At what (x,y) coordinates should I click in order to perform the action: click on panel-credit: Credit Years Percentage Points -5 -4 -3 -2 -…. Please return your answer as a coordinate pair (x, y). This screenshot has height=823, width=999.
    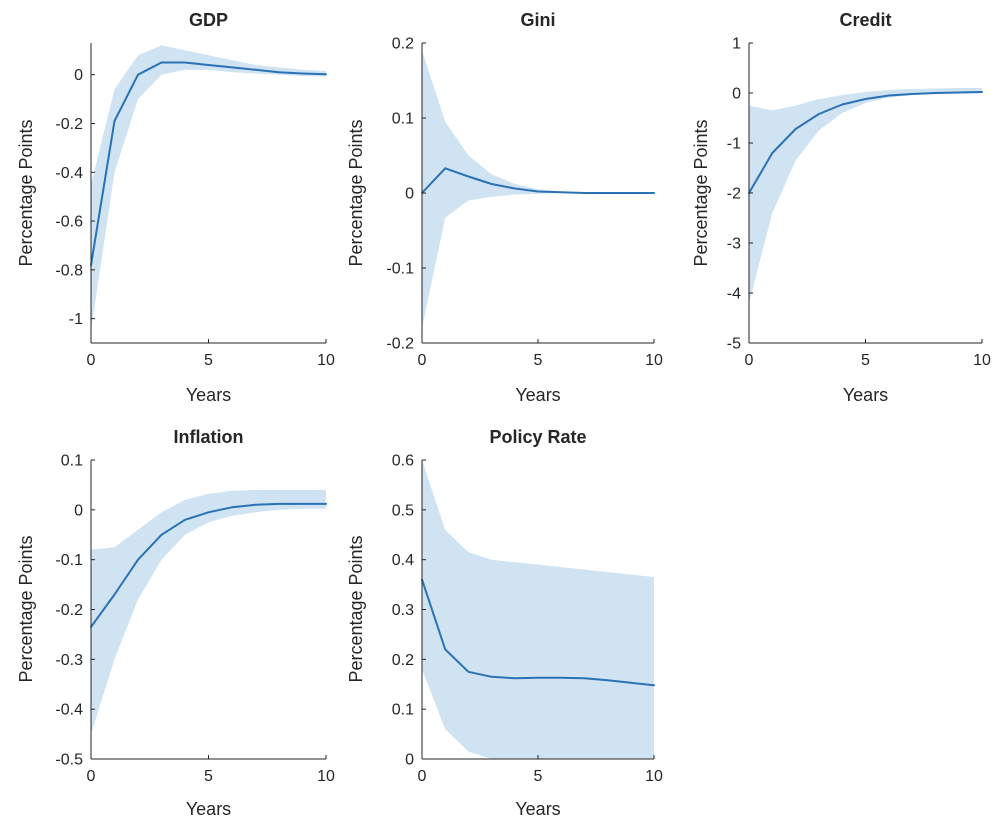
    Looking at the image, I should click on (841, 207).